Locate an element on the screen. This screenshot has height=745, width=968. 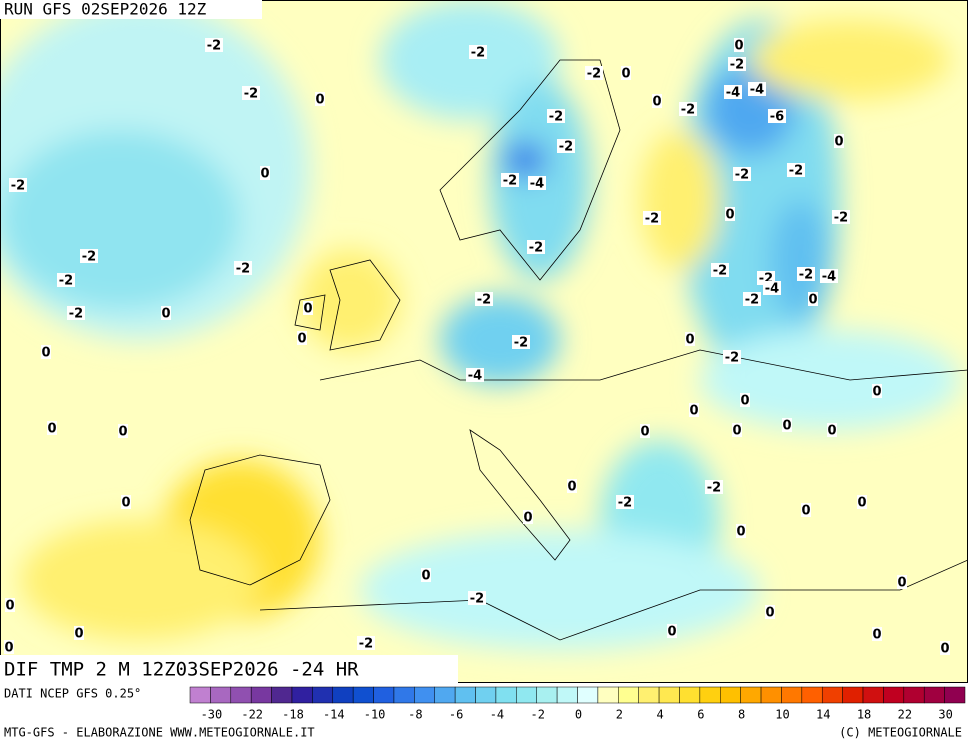
colorbar-tick-label: -8 is located at coordinates (415, 715).